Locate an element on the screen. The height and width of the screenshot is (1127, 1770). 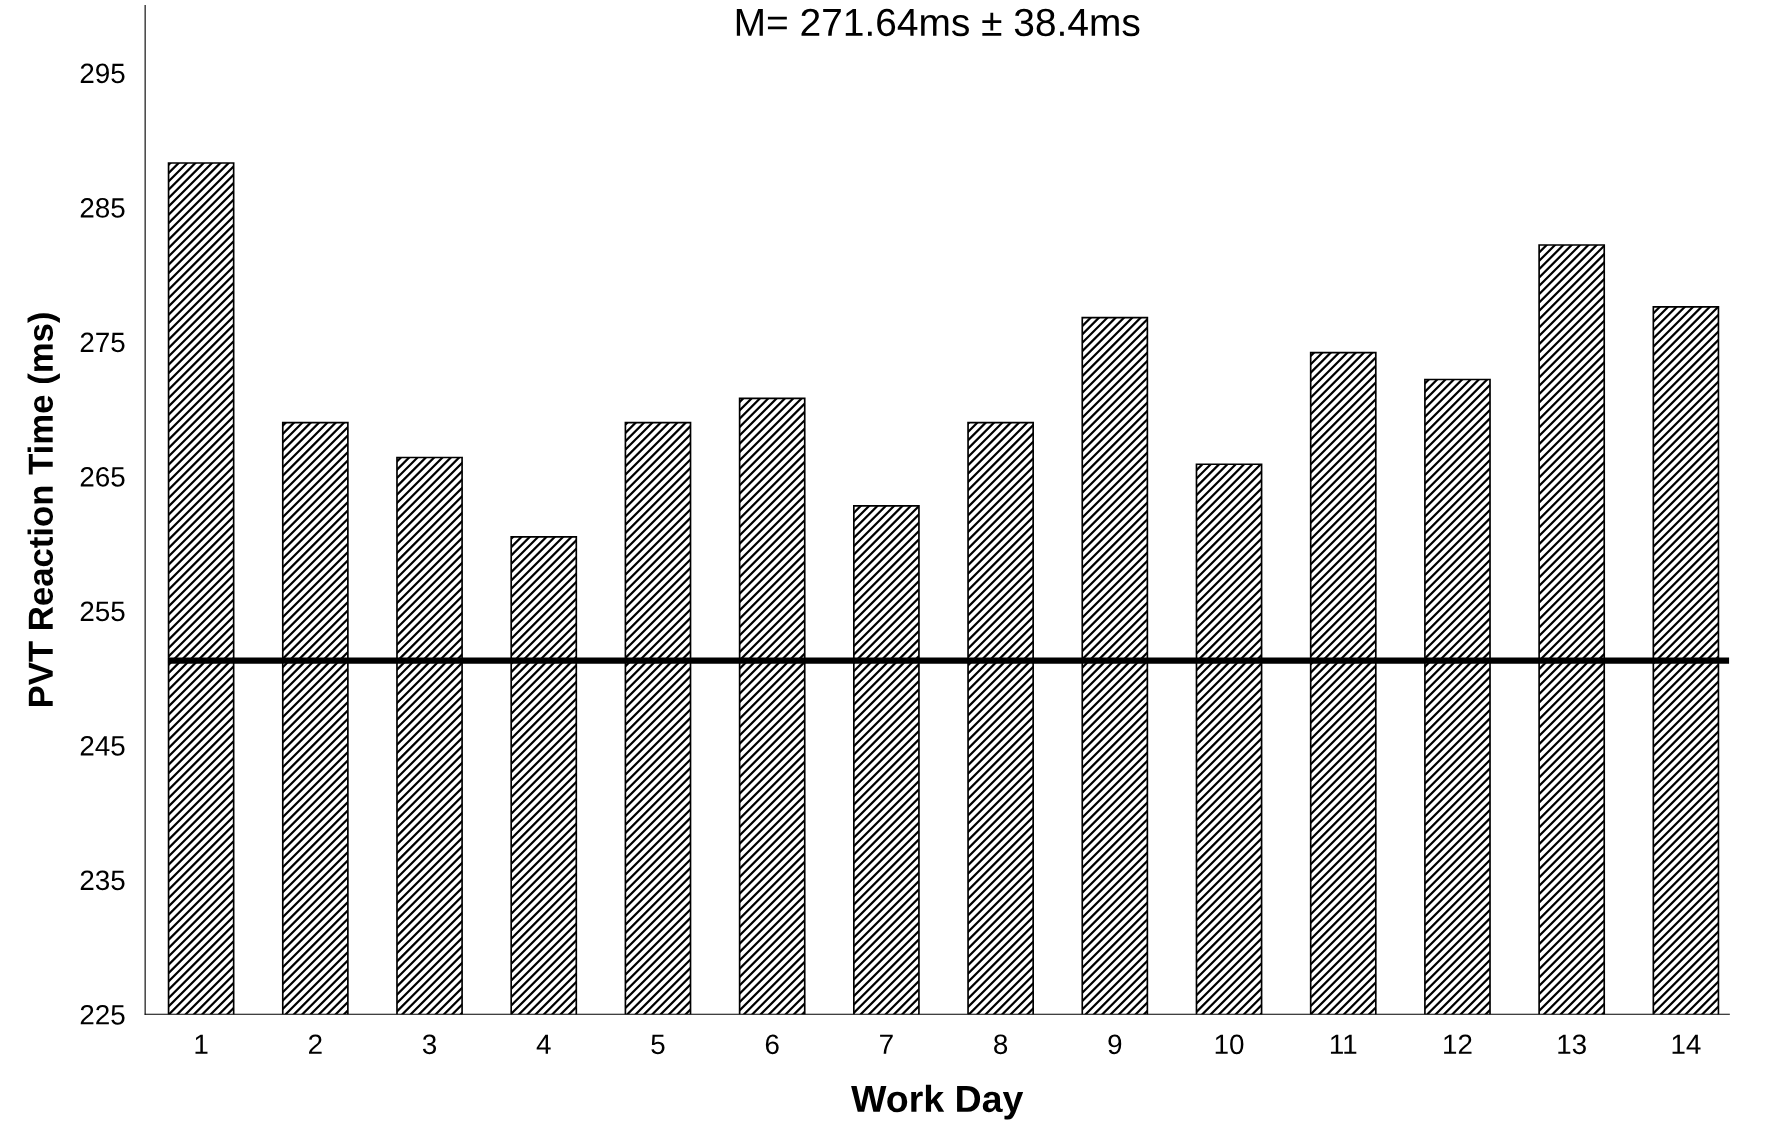
y-tick-label: 255 is located at coordinates (102, 611).